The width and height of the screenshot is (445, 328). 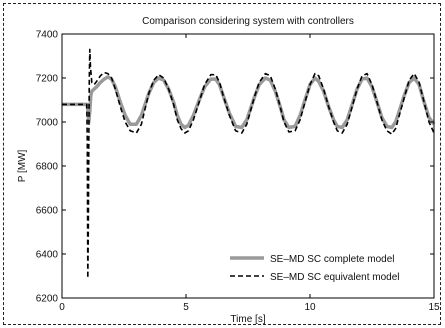 I want to click on y-tick-label: 7000, so click(x=47, y=123).